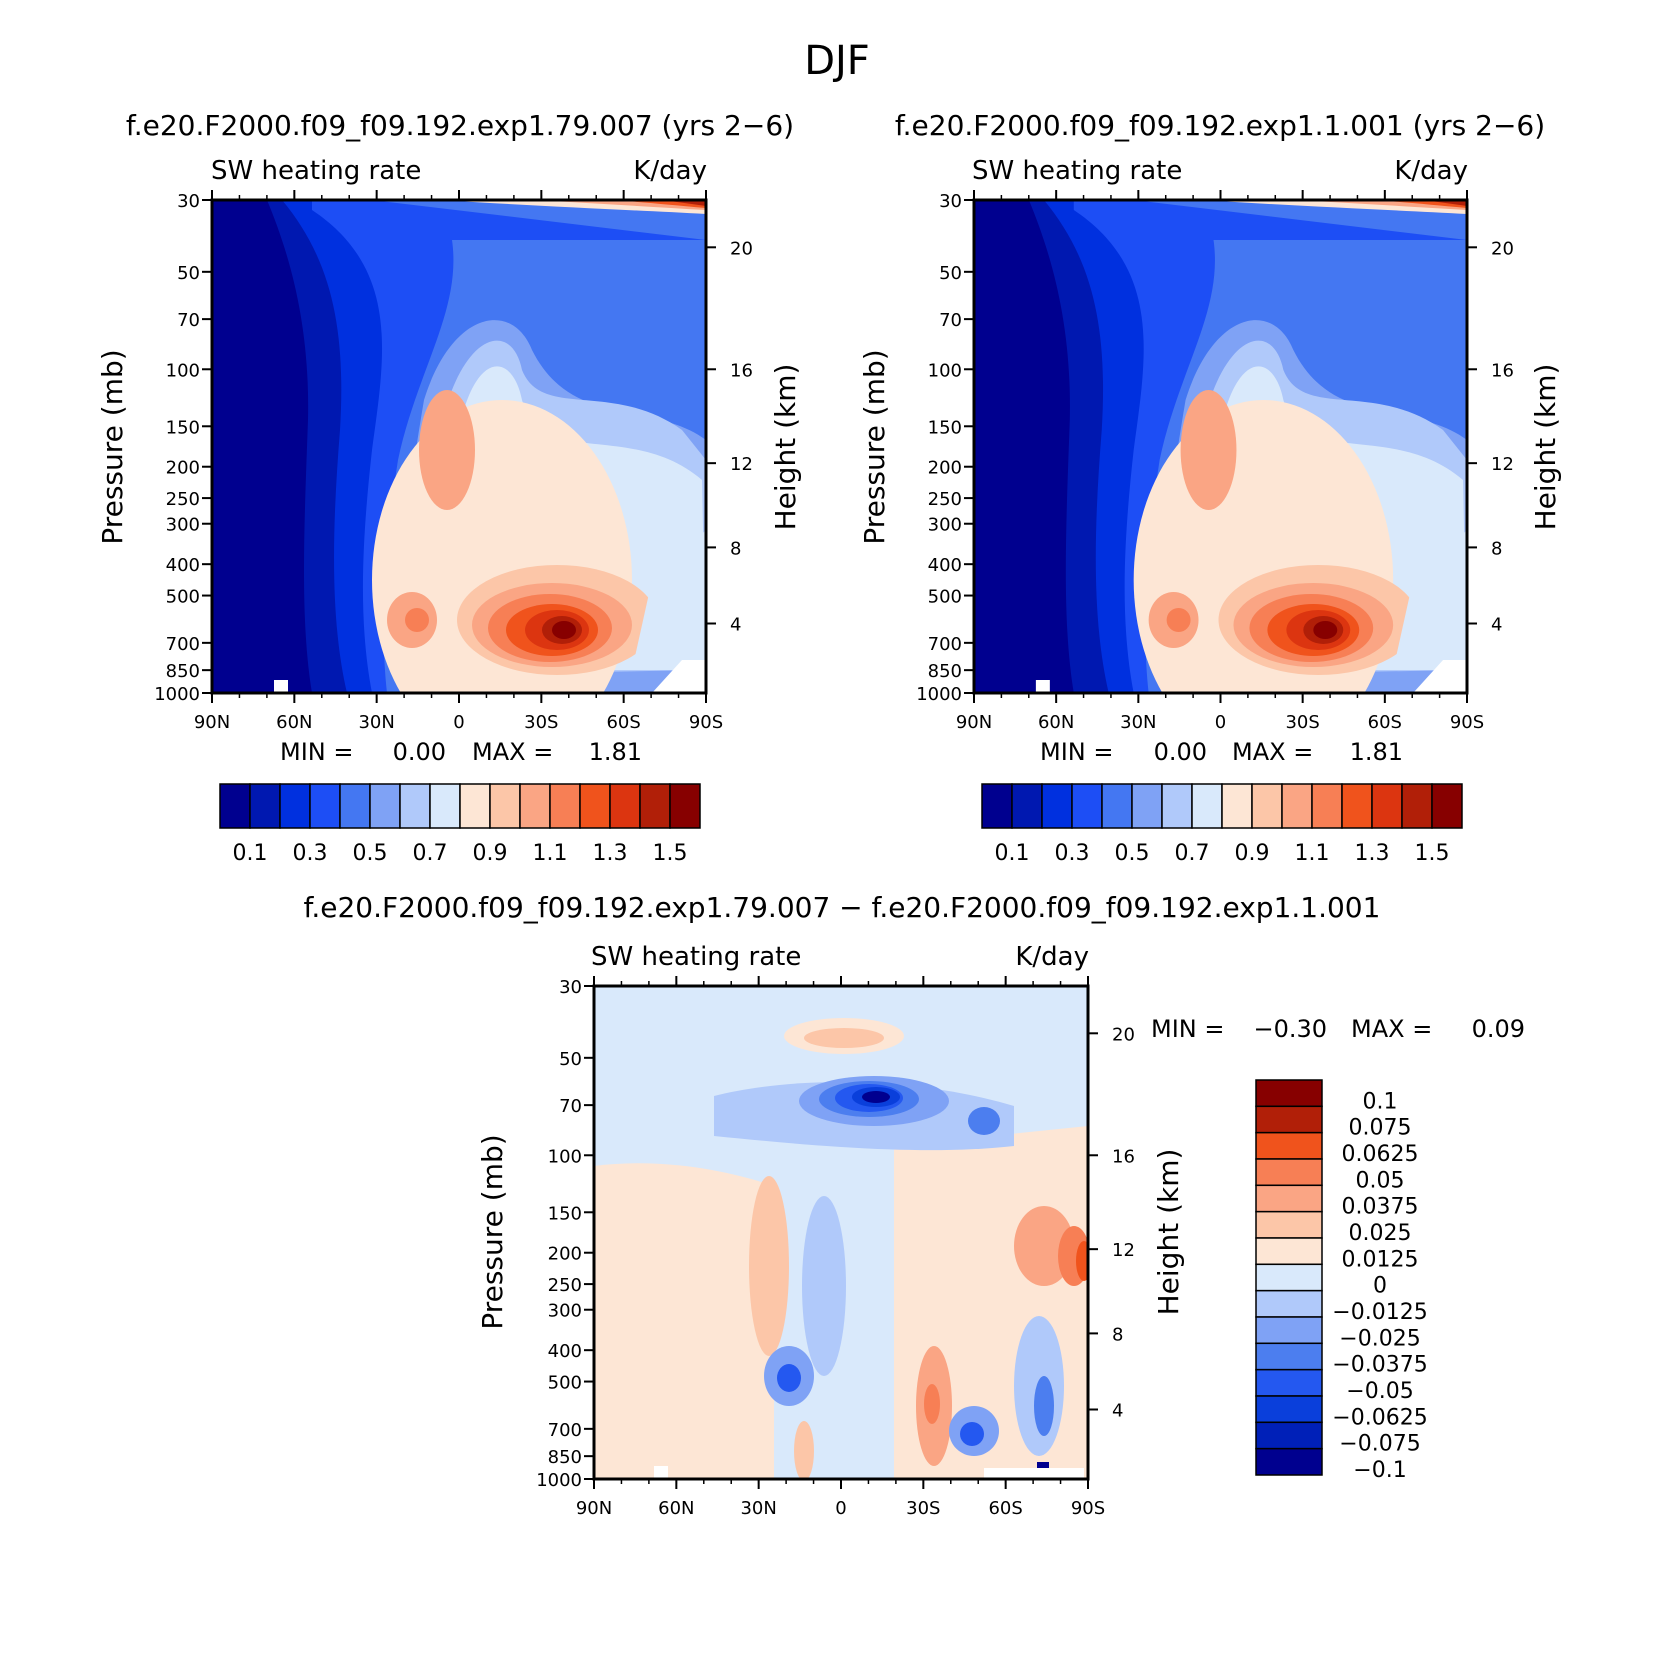 Image resolution: width=1674 pixels, height=1672 pixels. What do you see at coordinates (696, 957) in the screenshot?
I see `panel-diff-label-left: SW heating rate` at bounding box center [696, 957].